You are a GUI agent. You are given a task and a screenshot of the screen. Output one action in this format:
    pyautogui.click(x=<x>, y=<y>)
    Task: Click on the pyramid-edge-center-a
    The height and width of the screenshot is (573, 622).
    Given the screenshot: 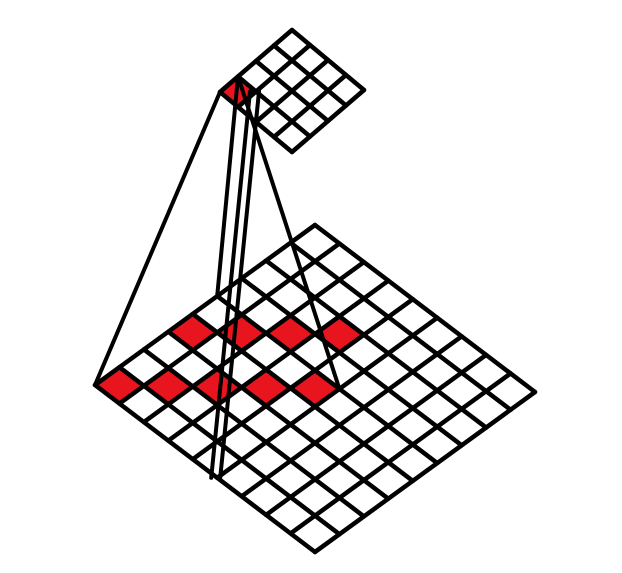 What is the action you would take?
    pyautogui.click(x=230, y=284)
    